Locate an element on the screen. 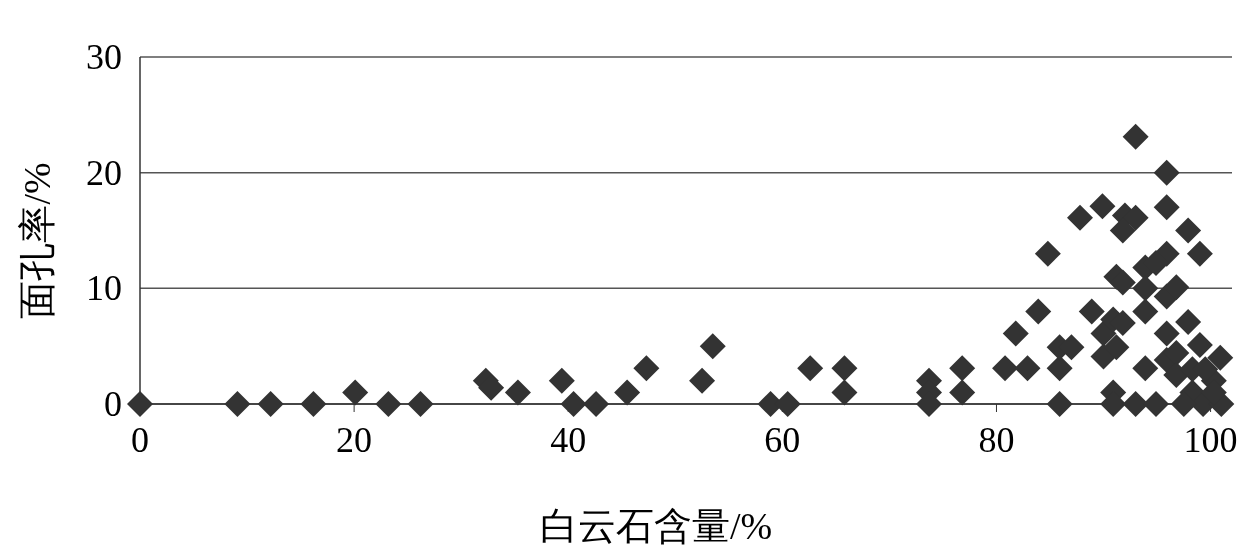 The height and width of the screenshot is (551, 1260). x-tick-label: 60 is located at coordinates (782, 440).